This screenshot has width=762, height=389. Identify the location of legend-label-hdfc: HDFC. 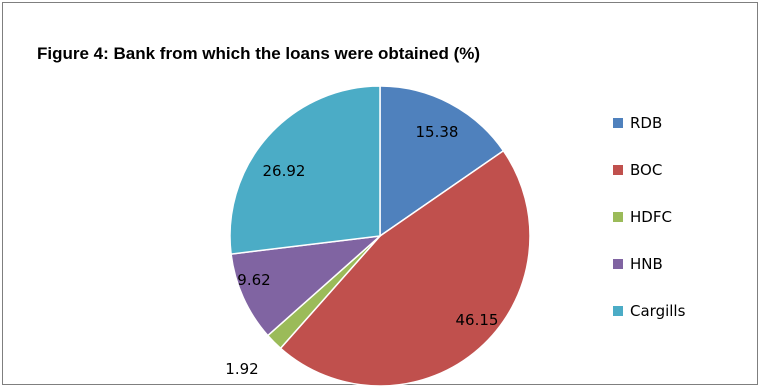
(651, 217).